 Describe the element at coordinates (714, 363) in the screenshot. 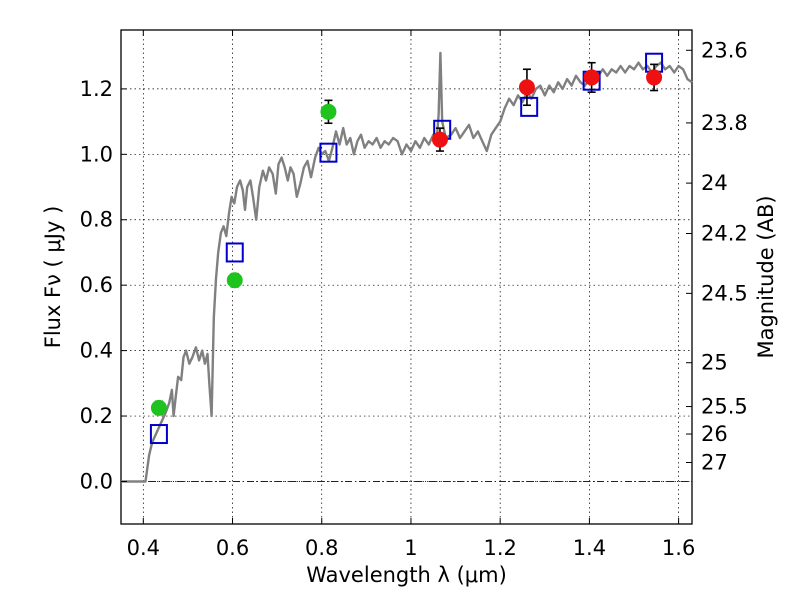

I see `mag-tick-label: 25` at that location.